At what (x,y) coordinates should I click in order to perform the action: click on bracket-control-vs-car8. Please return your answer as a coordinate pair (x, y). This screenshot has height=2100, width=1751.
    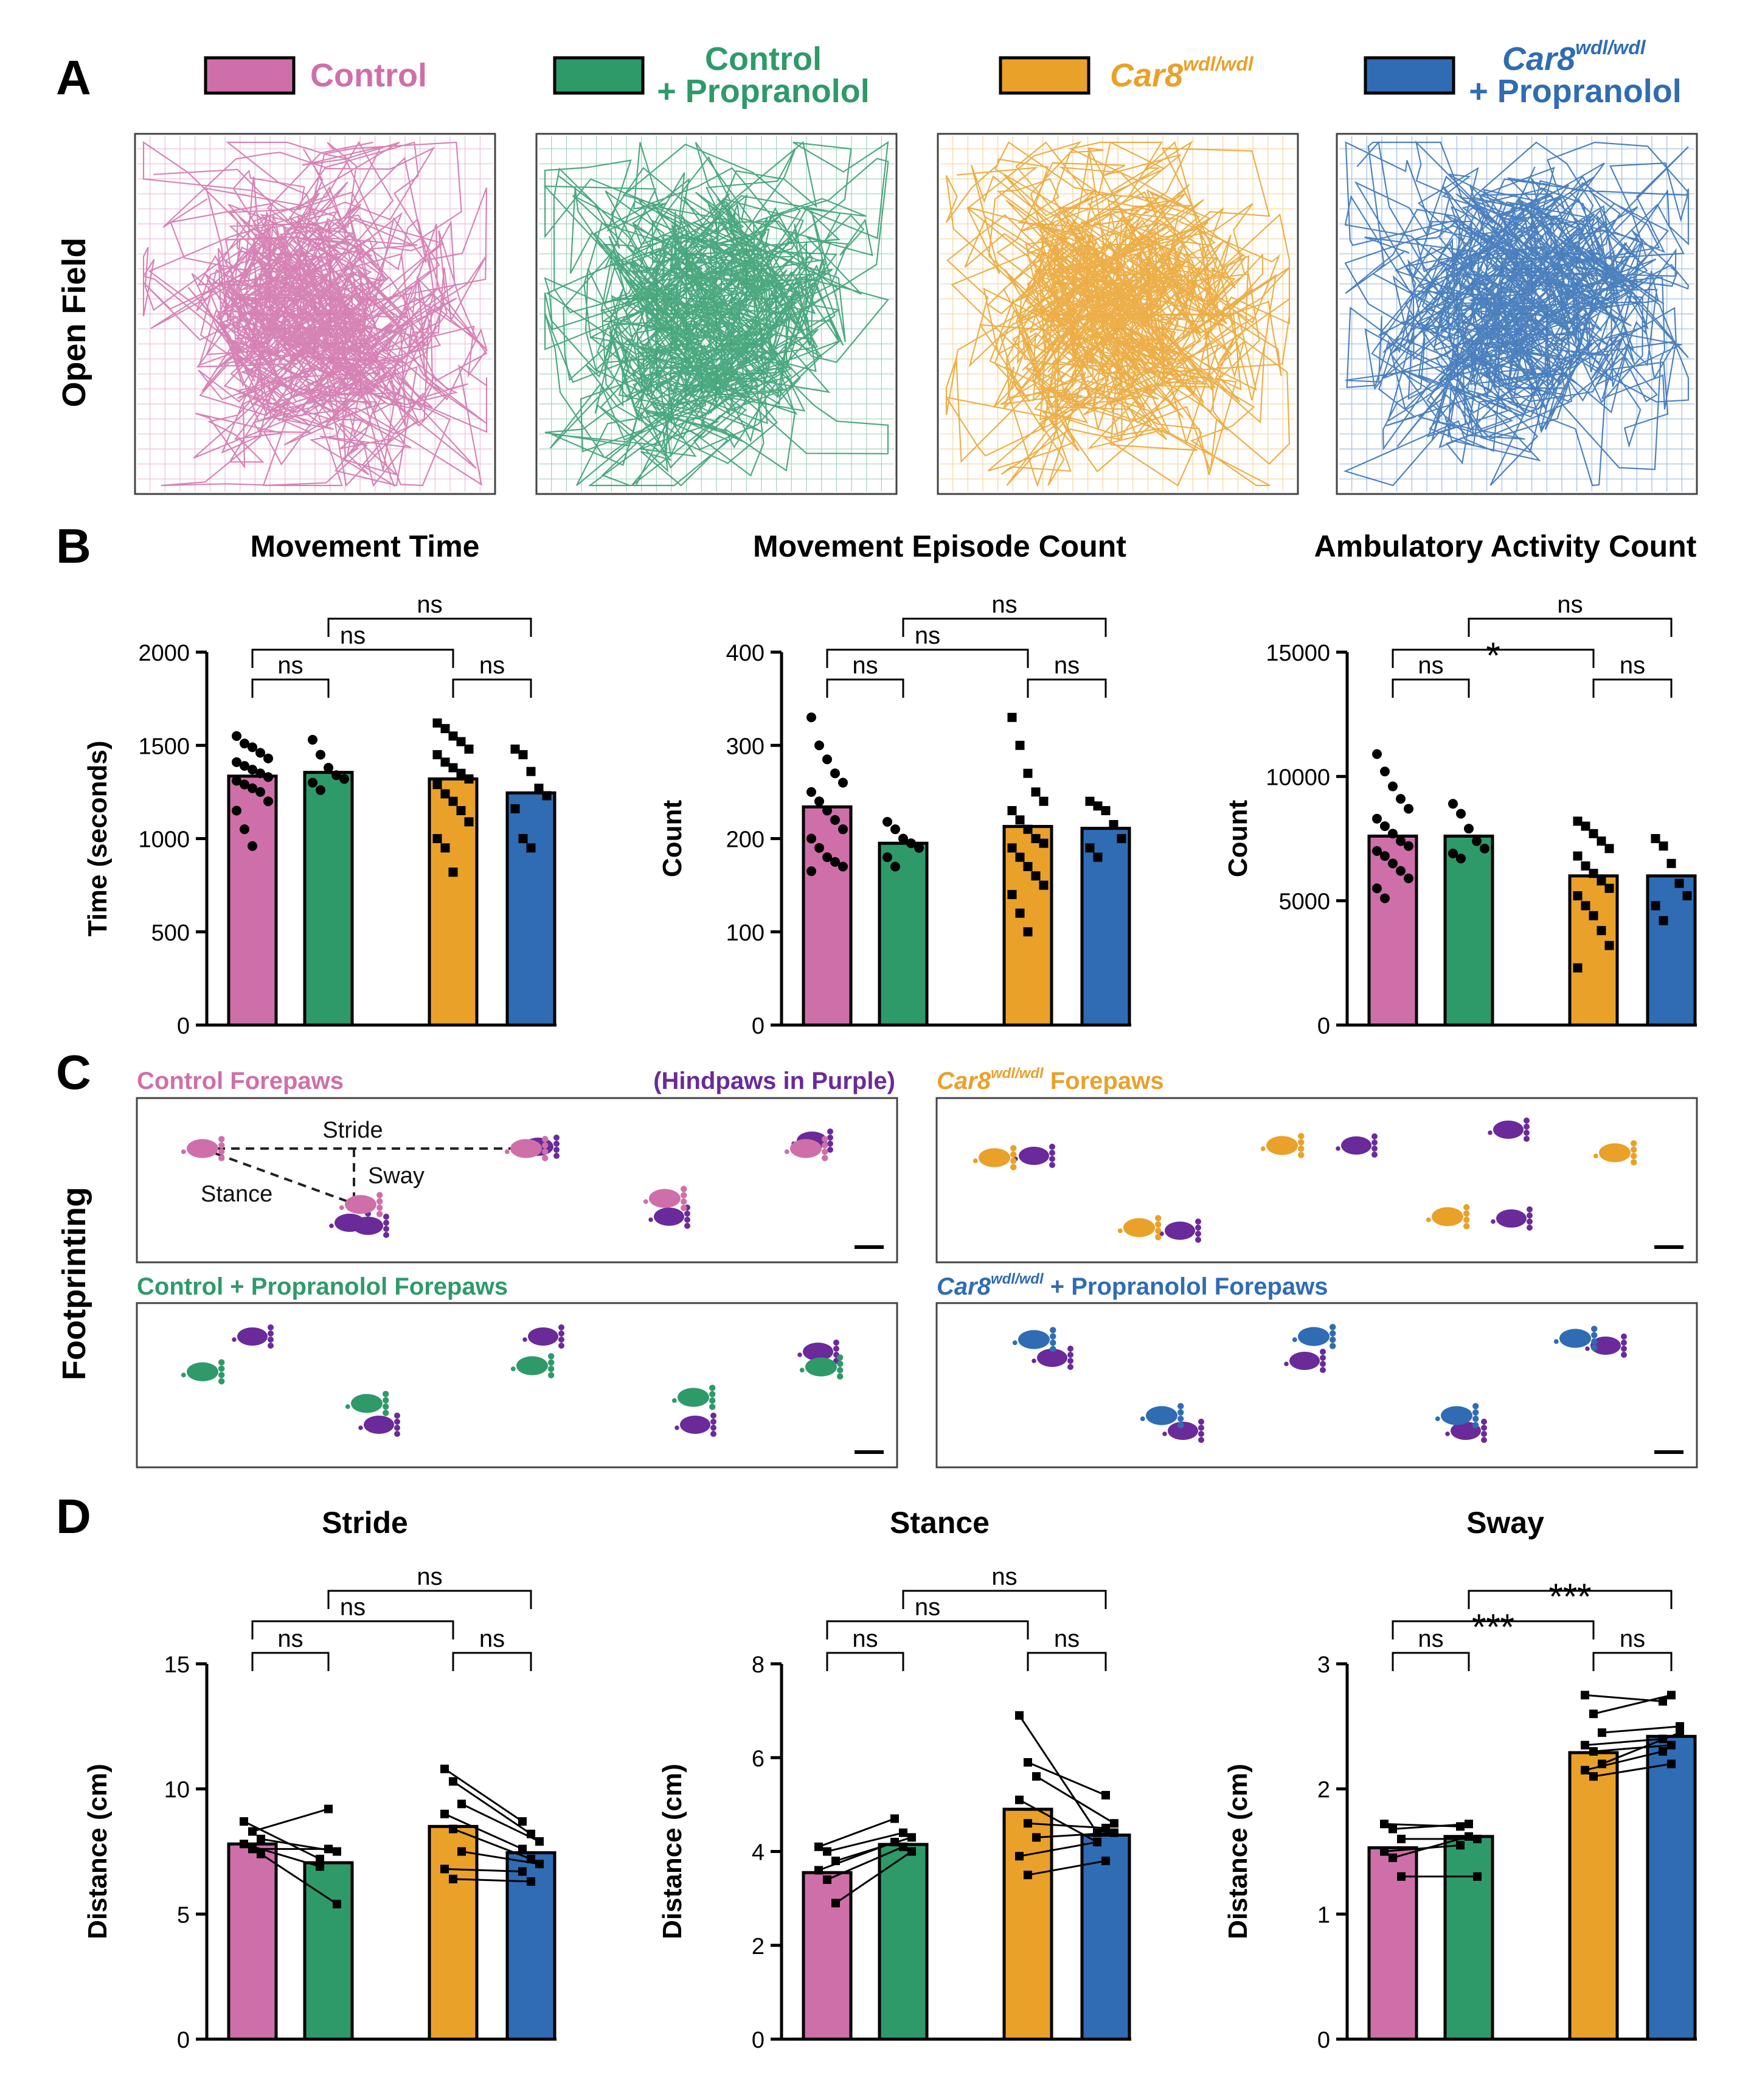
    Looking at the image, I should click on (352, 658).